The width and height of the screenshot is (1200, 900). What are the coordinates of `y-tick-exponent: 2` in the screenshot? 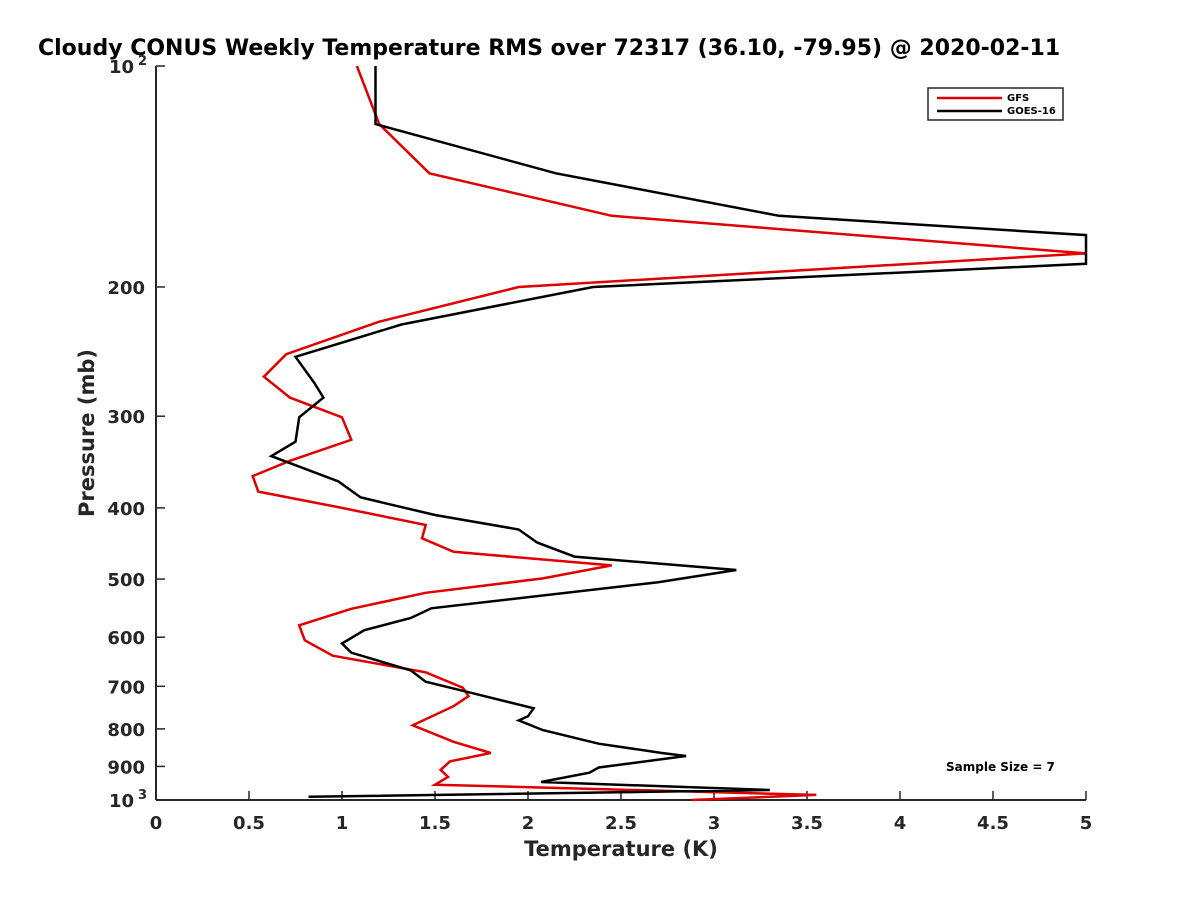 It's located at (142, 61).